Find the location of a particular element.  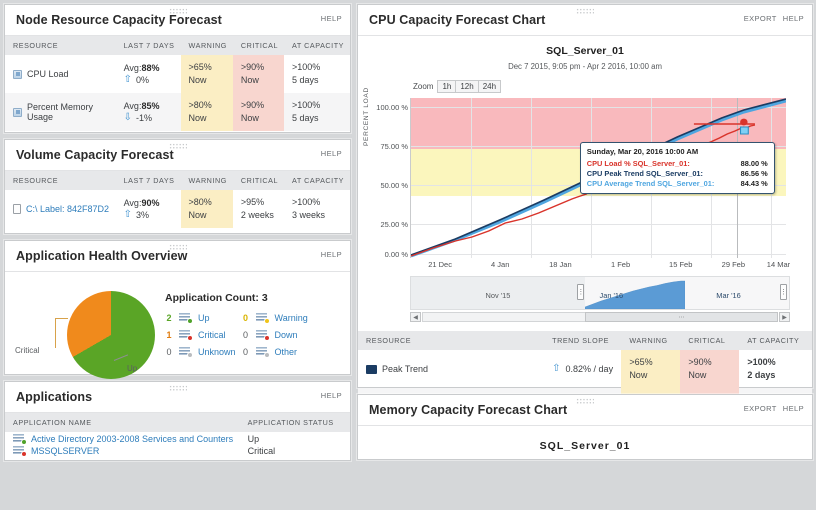

gridline is located at coordinates (598, 224).